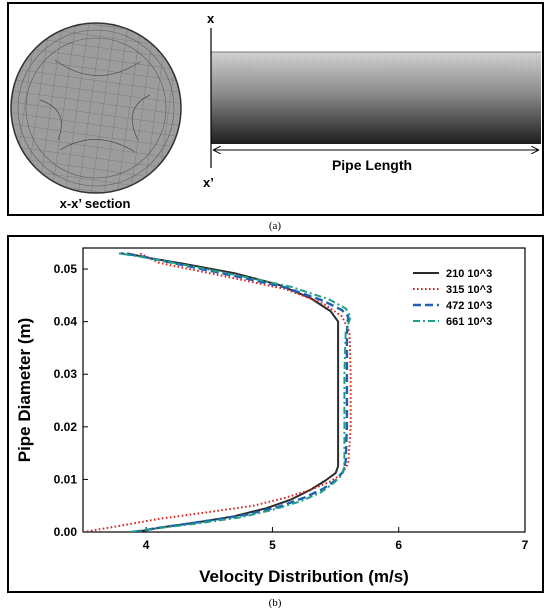  I want to click on x-axis-label: Velocity Distribution (m/s), so click(304, 576).